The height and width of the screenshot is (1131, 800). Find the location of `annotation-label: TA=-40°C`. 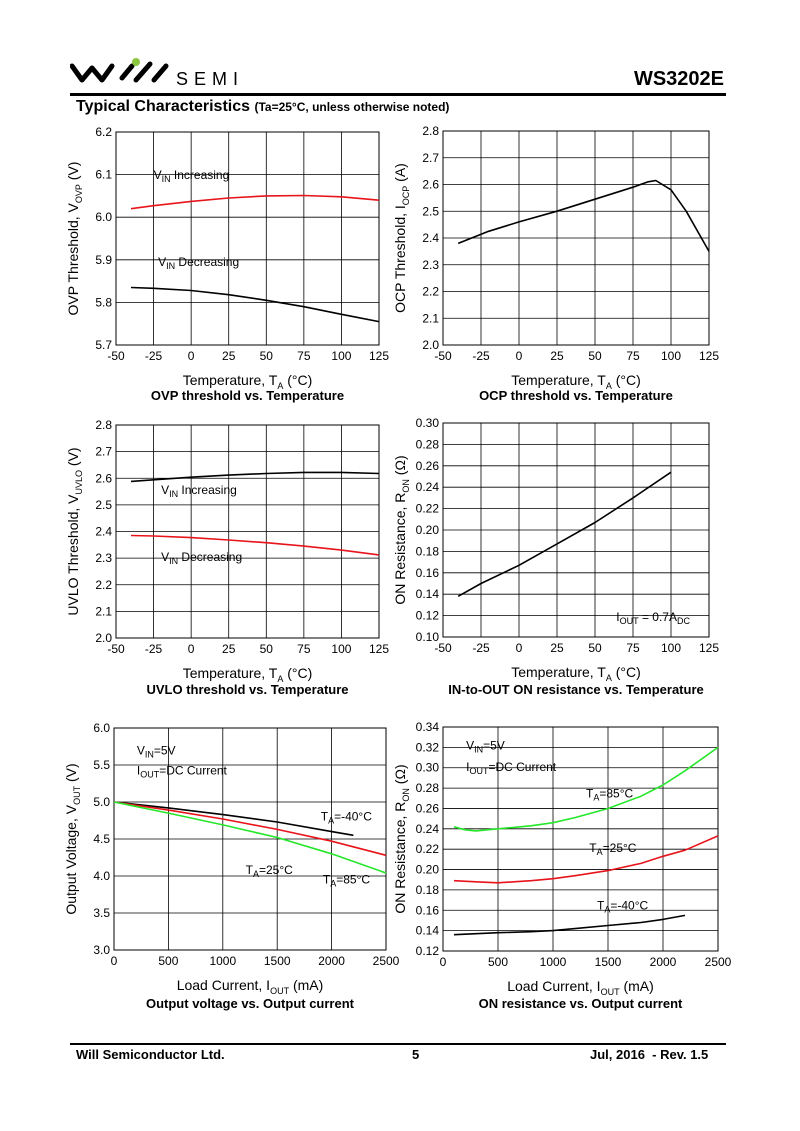

annotation-label: TA=-40°C is located at coordinates (347, 818).